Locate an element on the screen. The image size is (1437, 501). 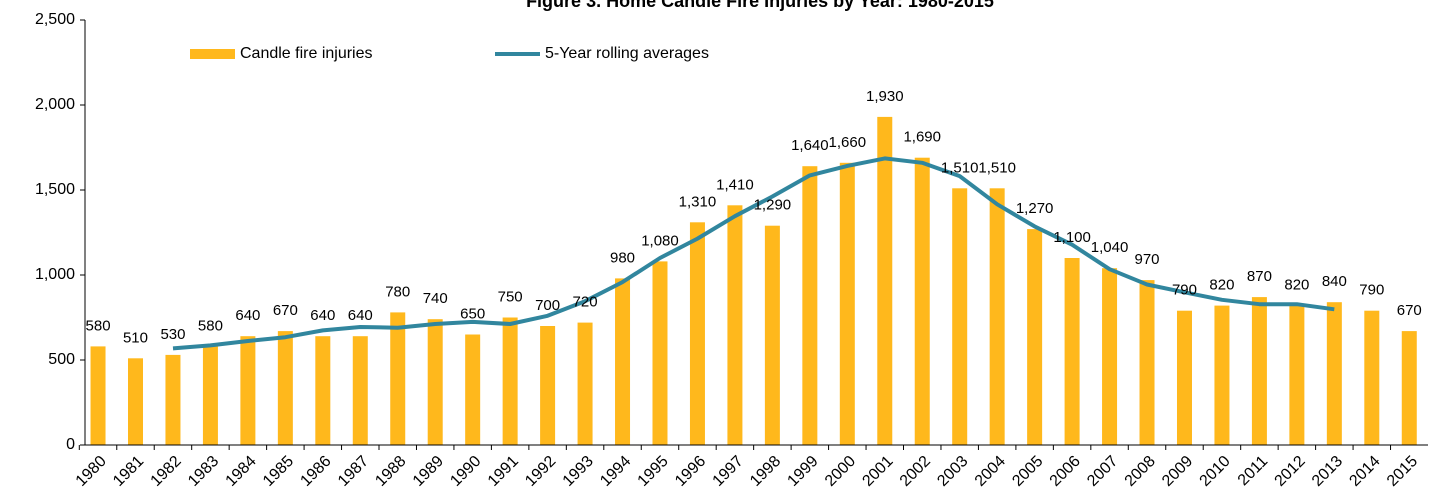
value-label: 1,080 is located at coordinates (660, 240).